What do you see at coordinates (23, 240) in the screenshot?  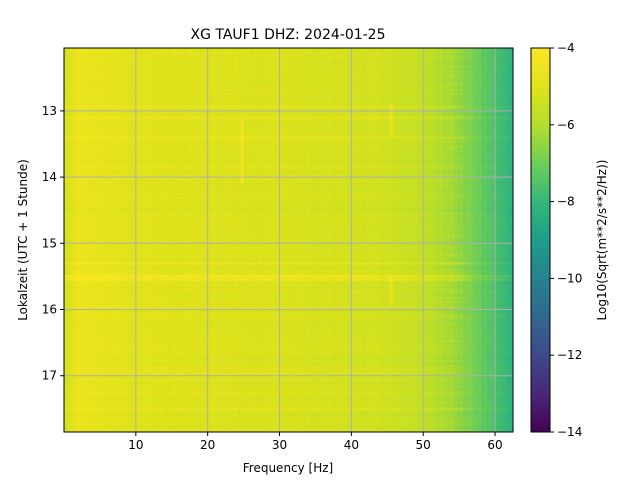 I see `y-axis-label: Lokalzeit (UTC + 1 Stunde)` at bounding box center [23, 240].